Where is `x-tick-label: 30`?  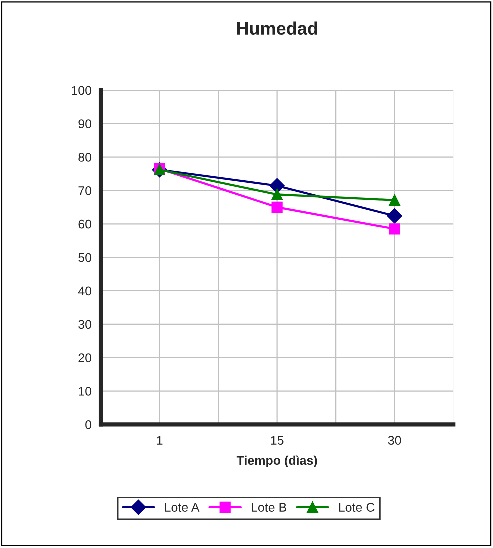
x-tick-label: 30 is located at coordinates (395, 440).